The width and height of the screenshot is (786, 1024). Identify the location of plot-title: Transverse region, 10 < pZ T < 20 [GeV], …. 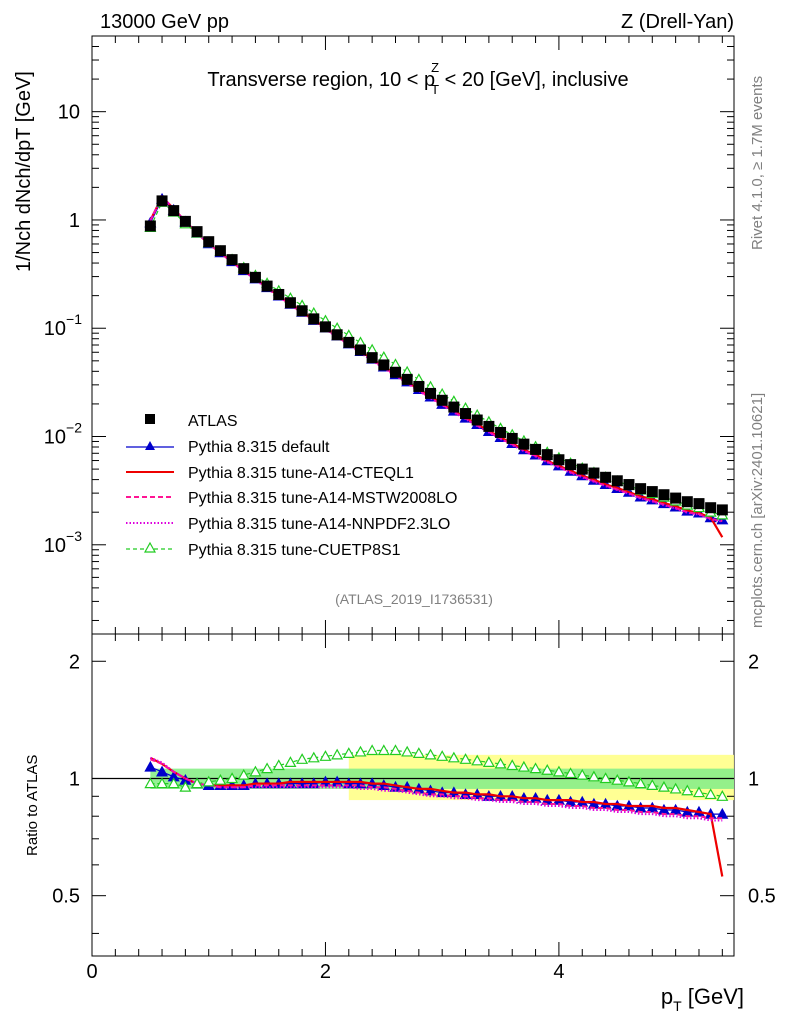
(417, 78).